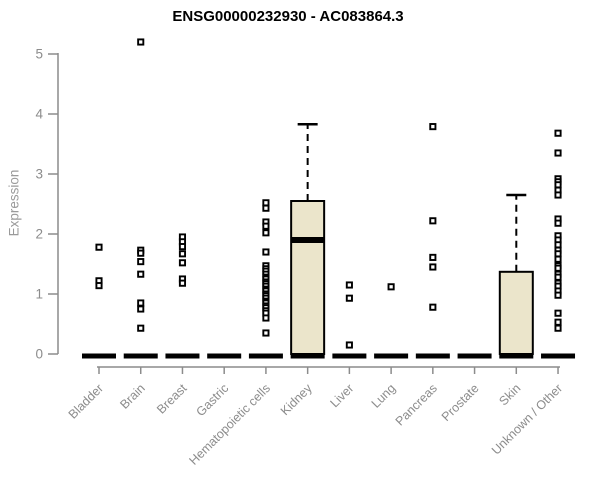 The image size is (600, 500). What do you see at coordinates (308, 277) in the screenshot?
I see `box-kidney` at bounding box center [308, 277].